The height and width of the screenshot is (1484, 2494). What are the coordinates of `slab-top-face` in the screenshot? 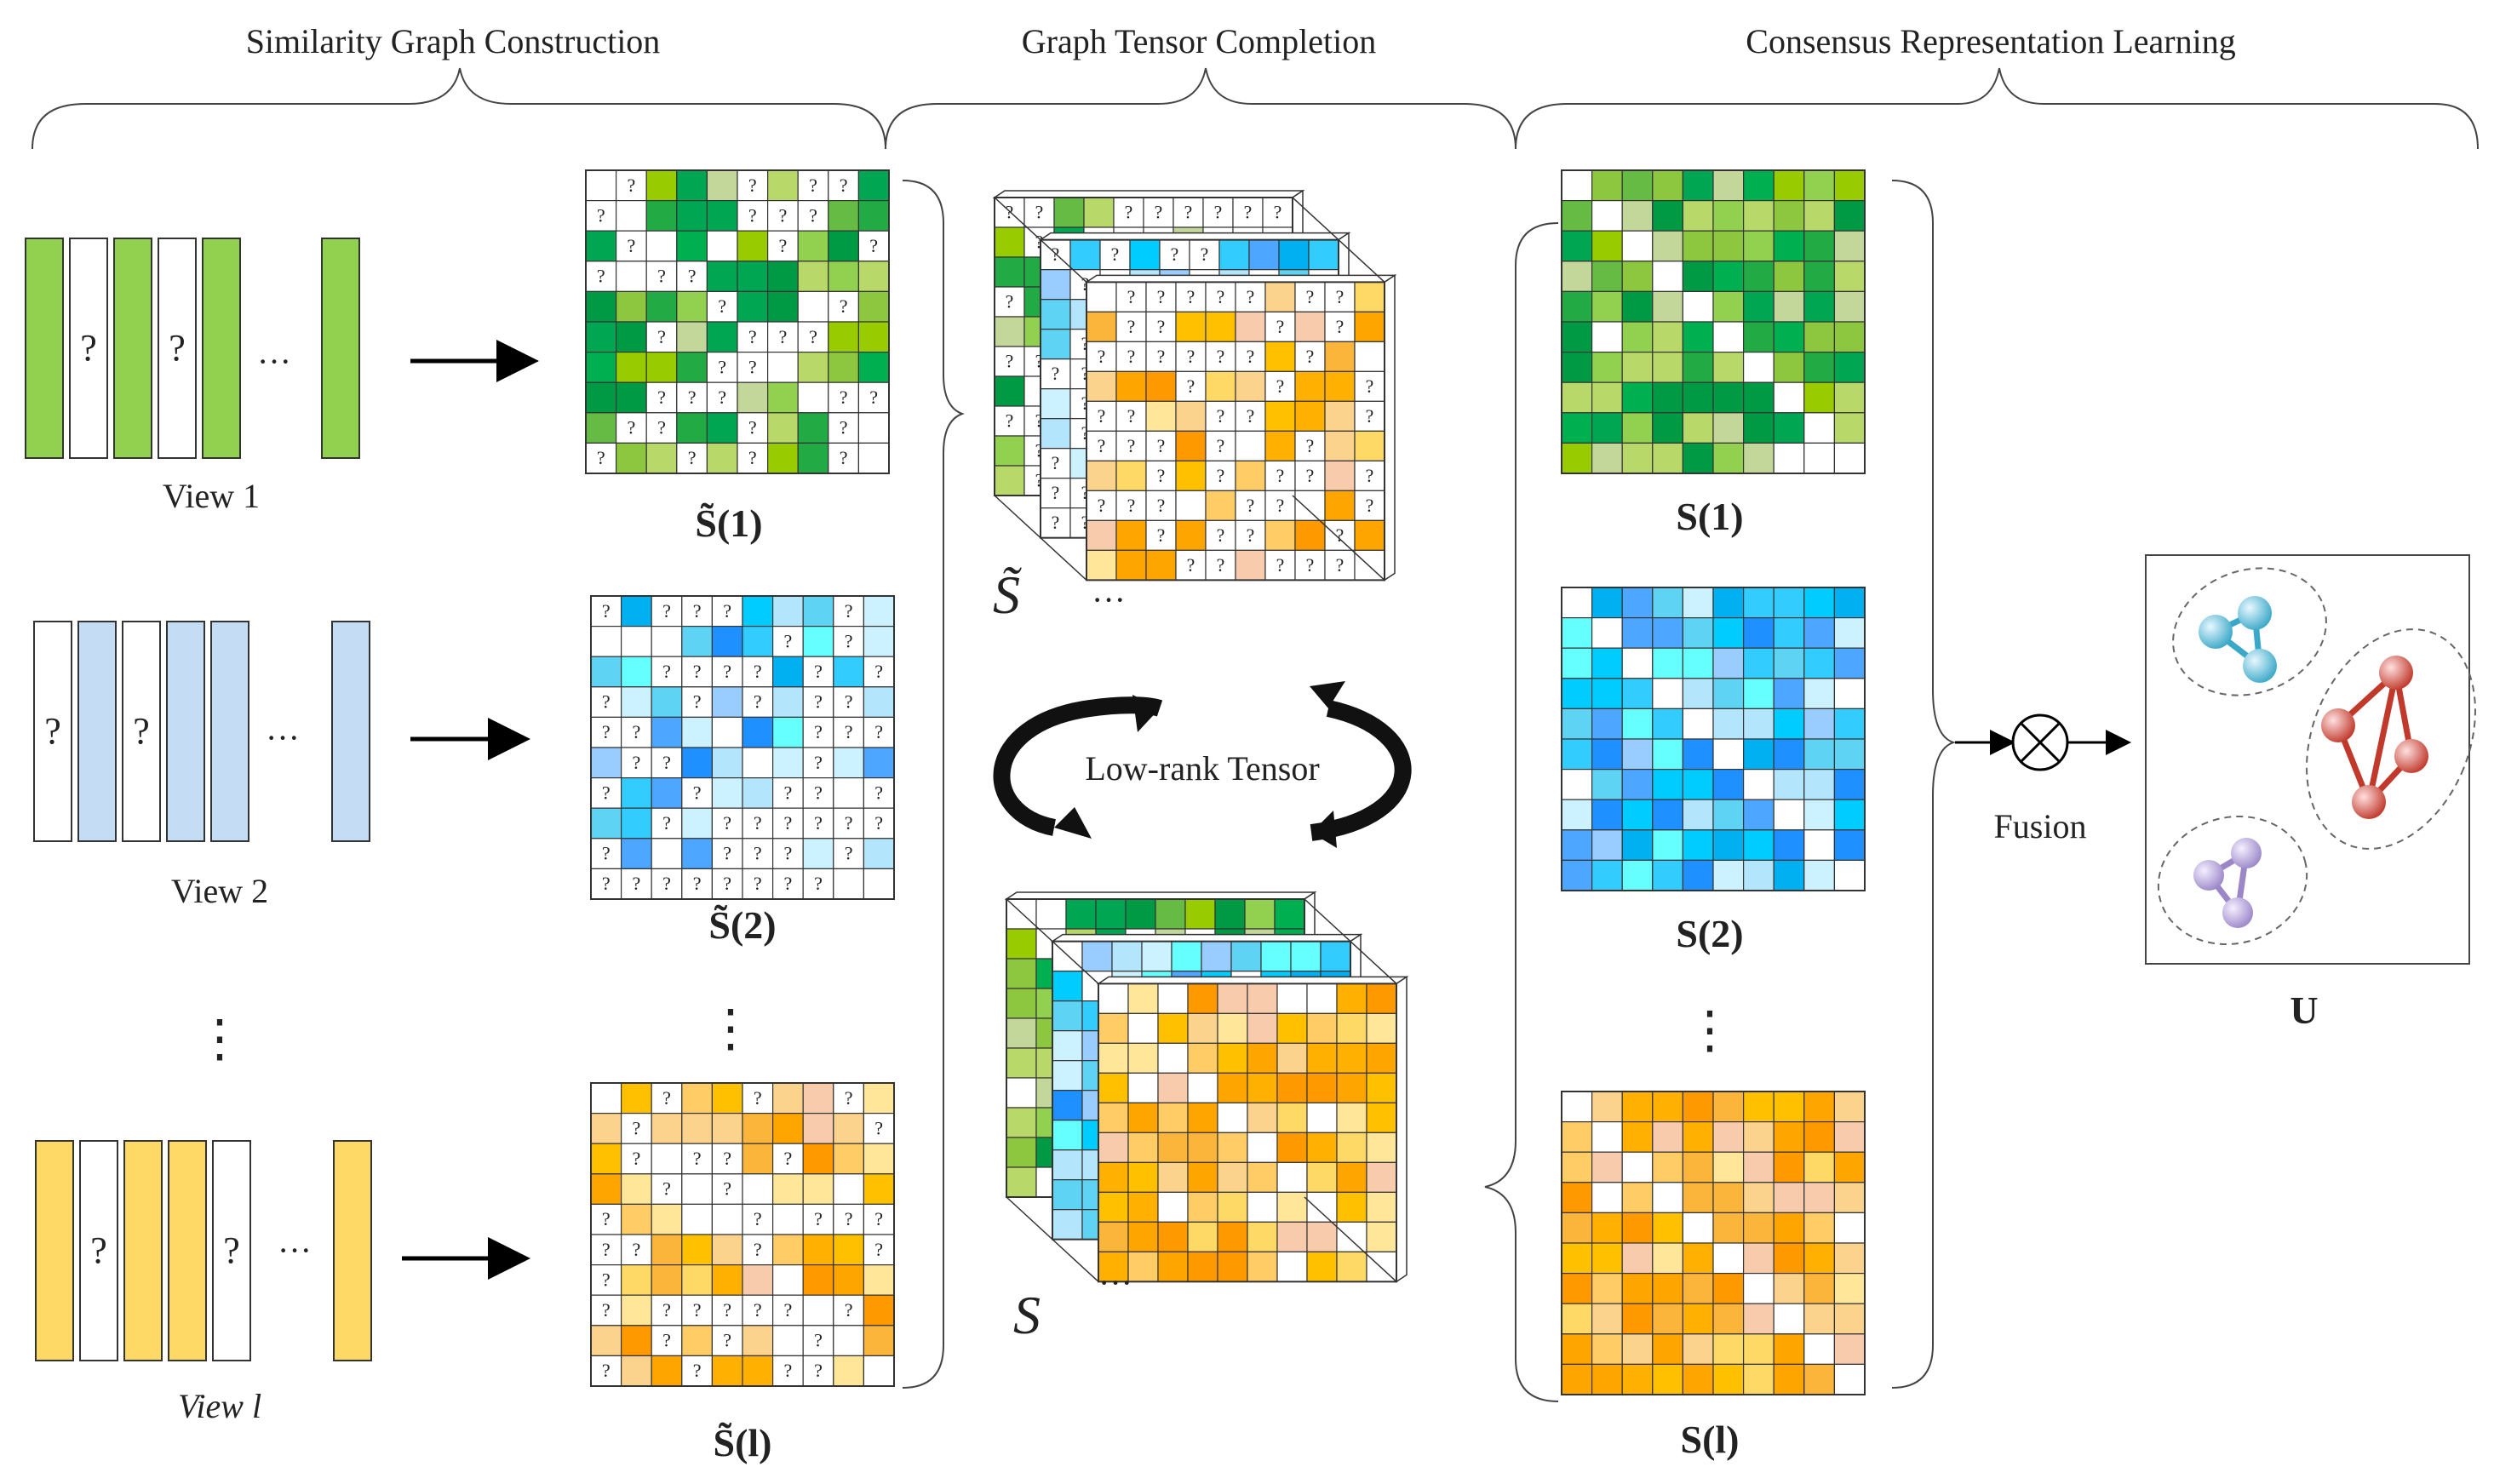 It's located at (1161, 895).